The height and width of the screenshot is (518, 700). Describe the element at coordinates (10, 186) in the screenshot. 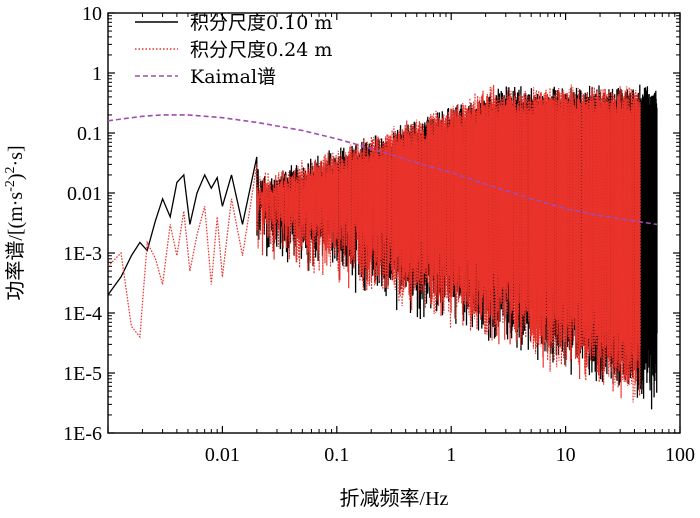

I see `y-axis-title-exp1: -2` at that location.